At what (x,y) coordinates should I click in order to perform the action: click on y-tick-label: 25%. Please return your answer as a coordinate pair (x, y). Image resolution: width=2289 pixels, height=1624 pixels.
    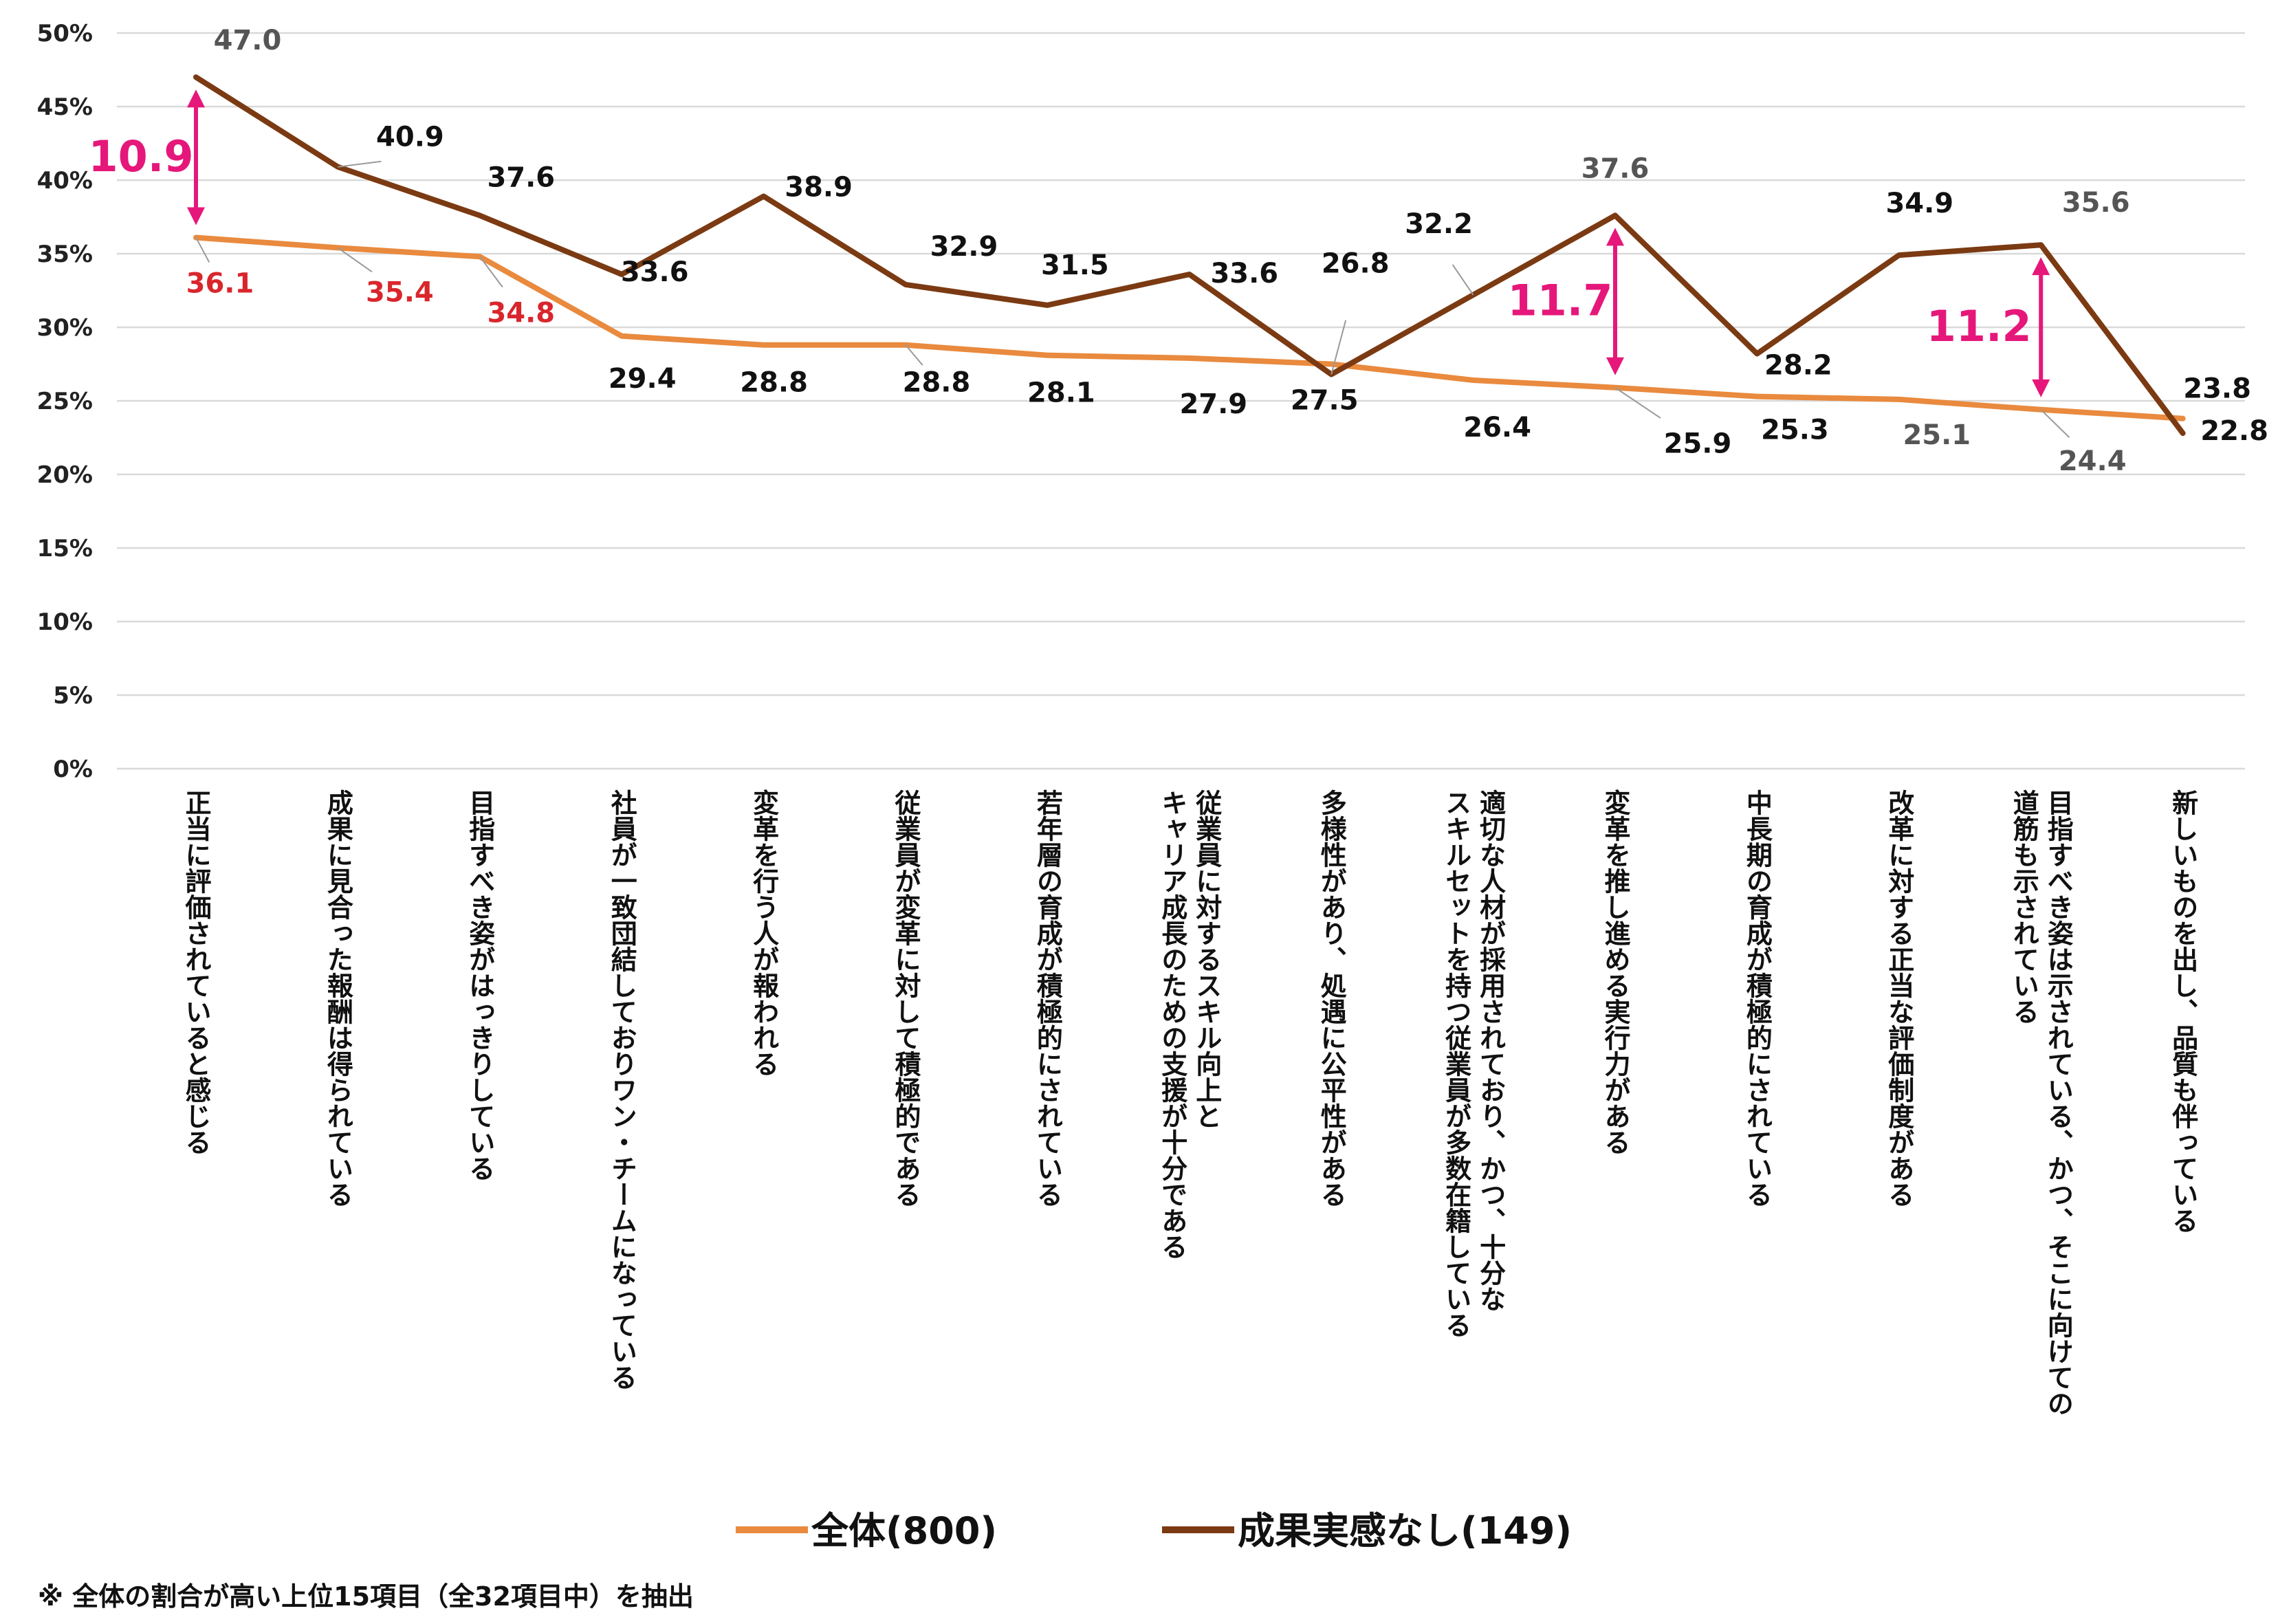
    Looking at the image, I should click on (65, 401).